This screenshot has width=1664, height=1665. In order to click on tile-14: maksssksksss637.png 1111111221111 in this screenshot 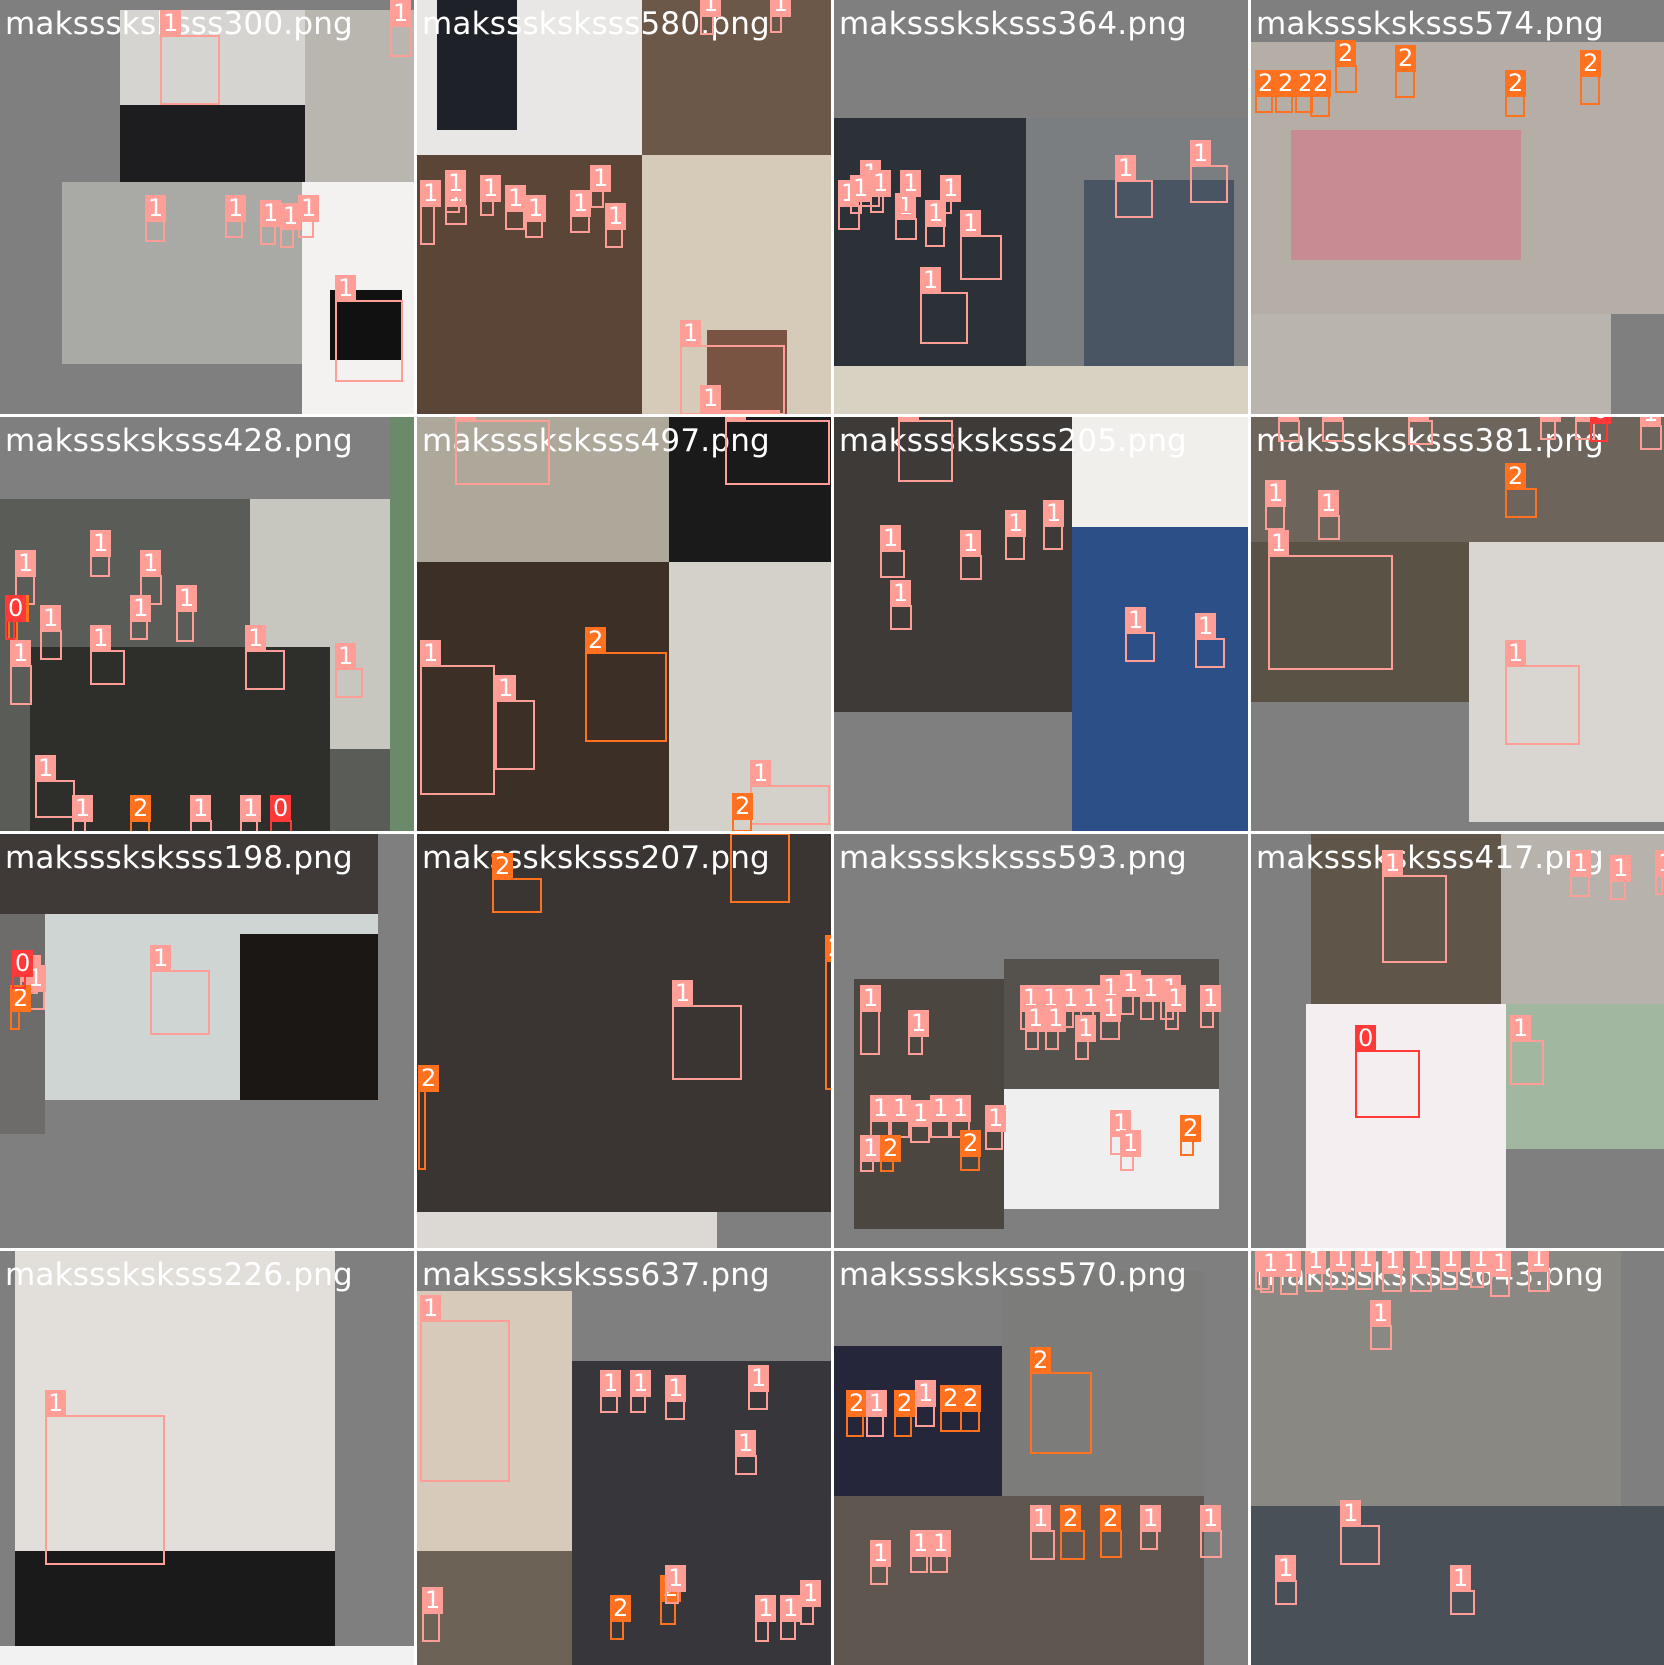, I will do `click(624, 1458)`.